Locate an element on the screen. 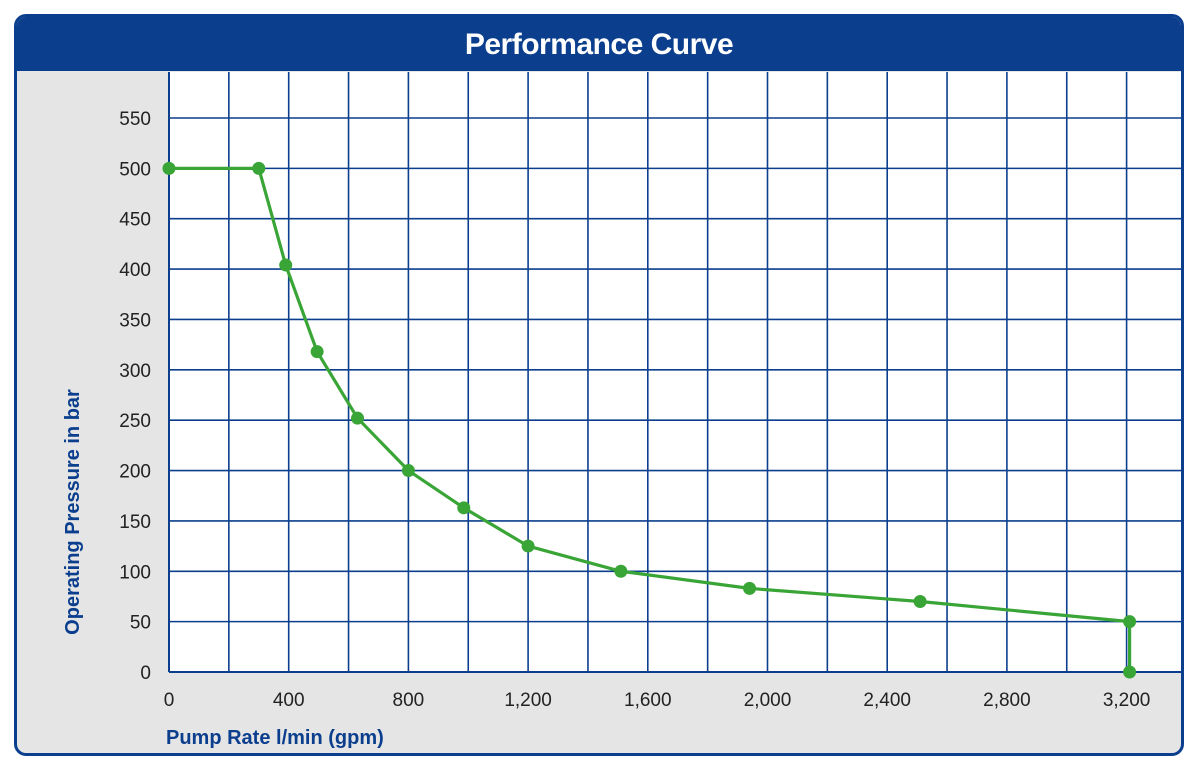 This screenshot has height=768, width=1200. y-tick-label: 300 is located at coordinates (135, 371).